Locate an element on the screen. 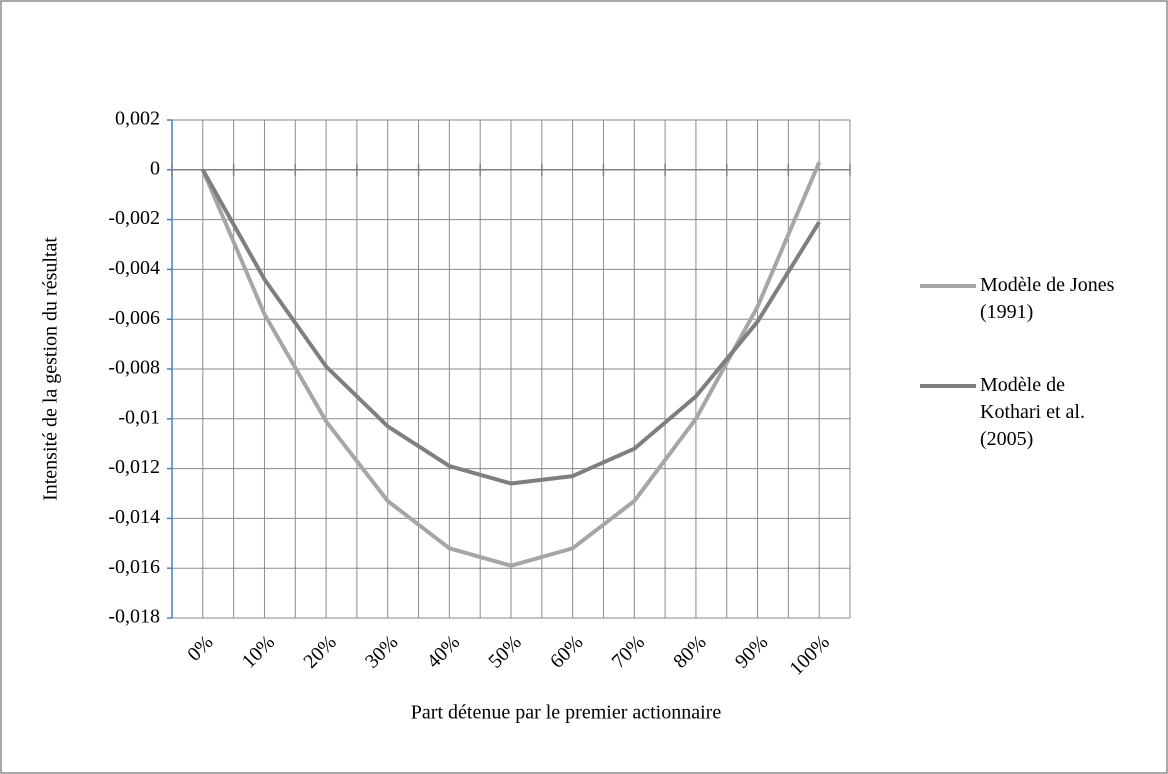 This screenshot has height=774, width=1168. y-tick-label: -0,018 is located at coordinates (134, 617).